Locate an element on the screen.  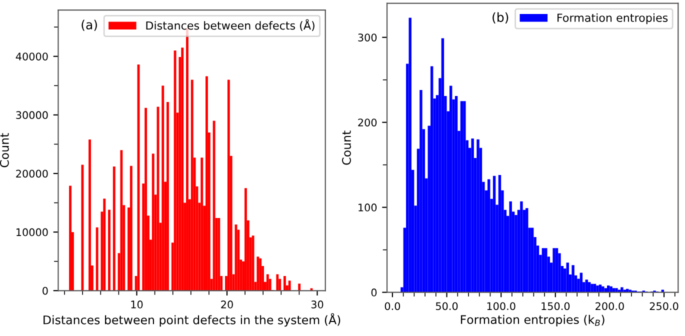
y-tick-label: 30000 is located at coordinates (32, 115).